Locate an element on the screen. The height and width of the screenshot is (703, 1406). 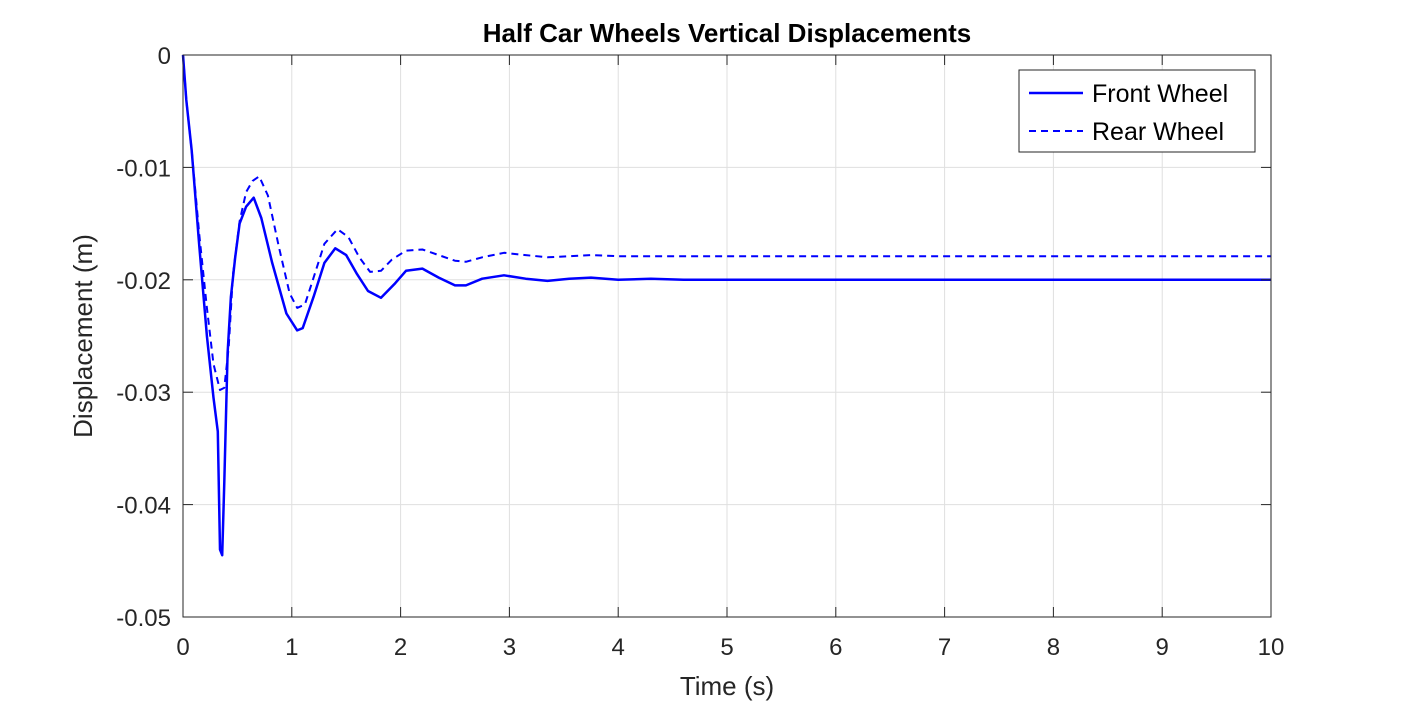
legend-box is located at coordinates (1137, 111).